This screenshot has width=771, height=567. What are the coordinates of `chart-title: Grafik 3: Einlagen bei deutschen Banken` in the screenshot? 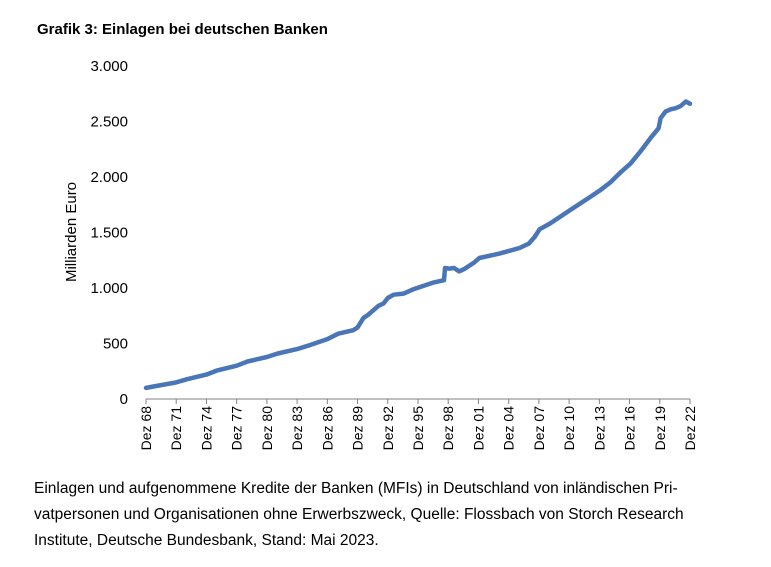 It's located at (182, 29).